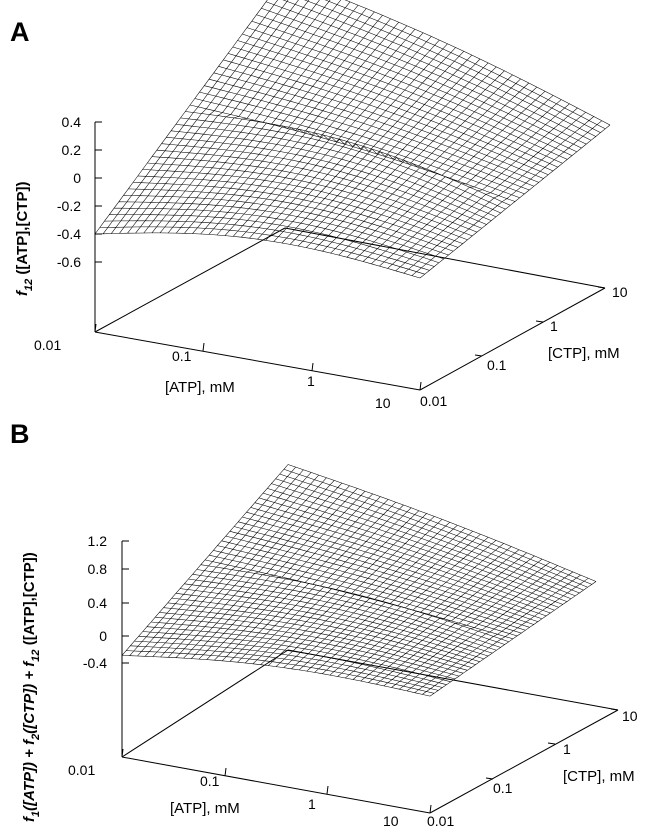  Describe the element at coordinates (257, 361) in the screenshot. I see `base-front-left-edge-a` at that location.